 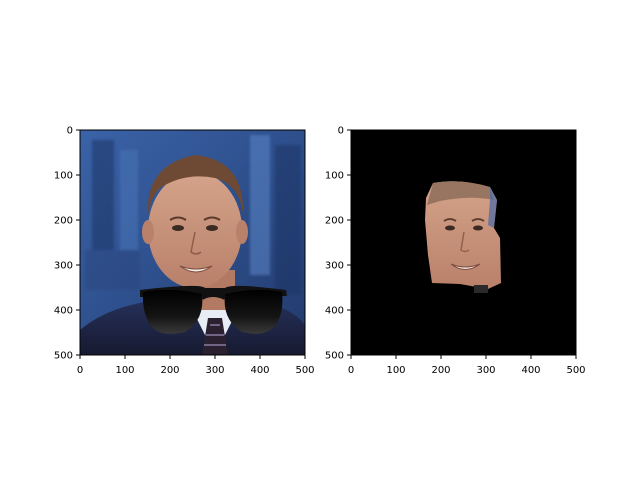 I want to click on left-y-tick-label: 300, so click(x=63, y=266).